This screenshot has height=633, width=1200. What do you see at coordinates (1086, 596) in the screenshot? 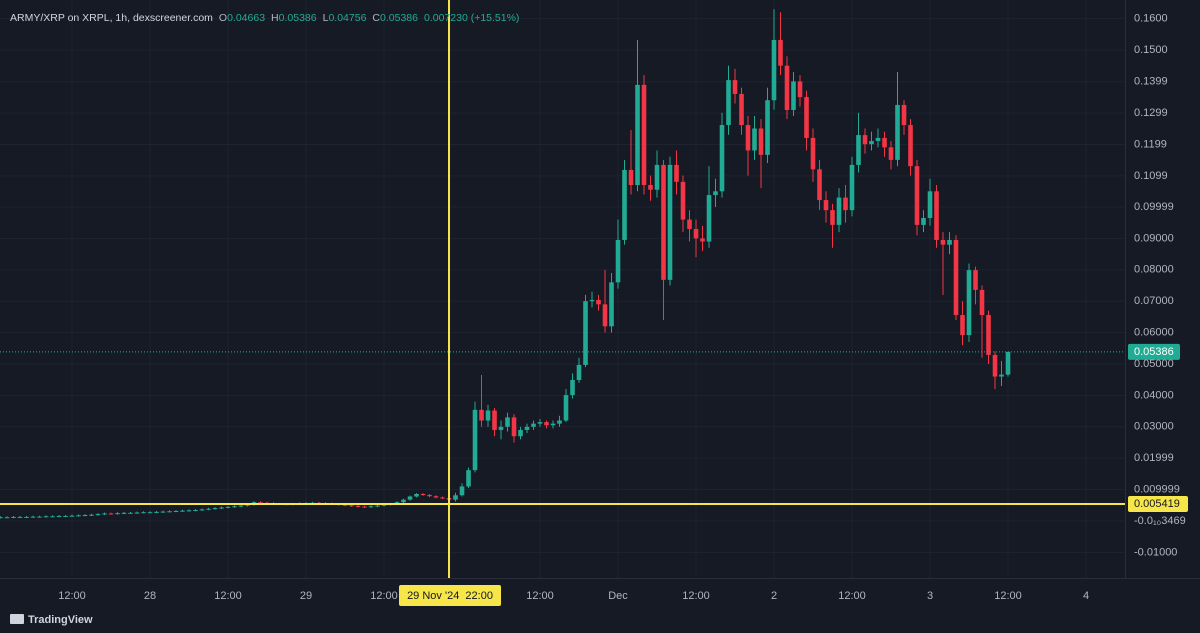
I see `x-tick-label: 4` at bounding box center [1086, 596].